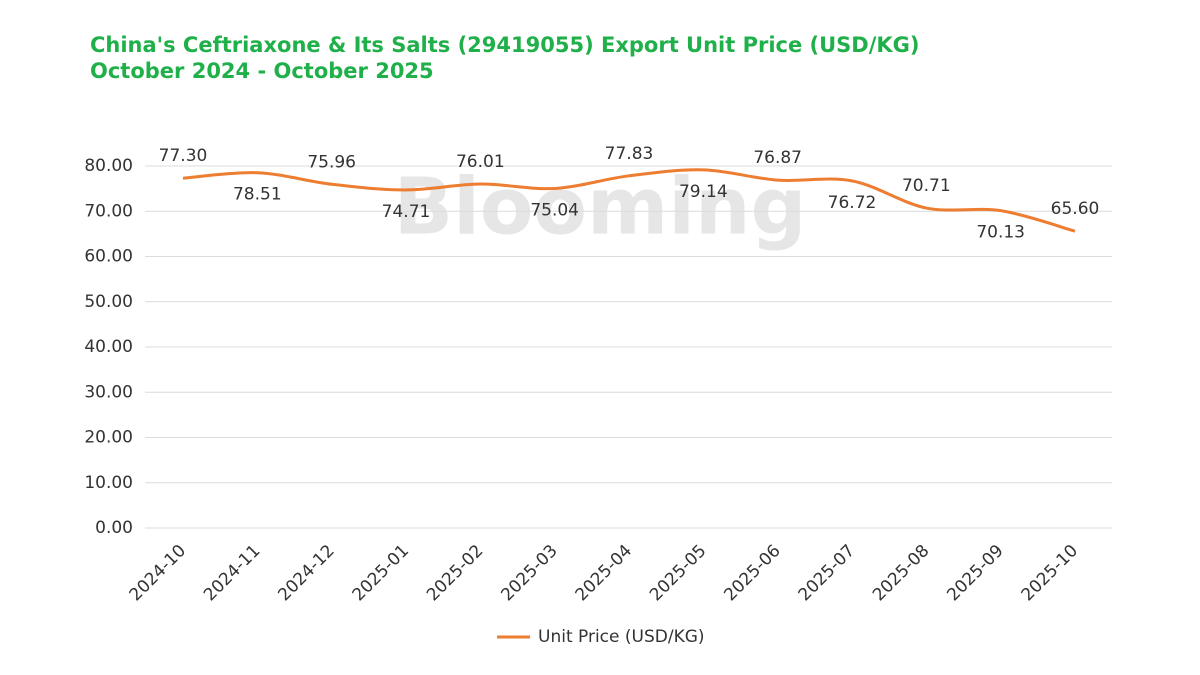 Image resolution: width=1200 pixels, height=675 pixels. Describe the element at coordinates (381, 573) in the screenshot. I see `x-tick-label: 2025-01` at that location.